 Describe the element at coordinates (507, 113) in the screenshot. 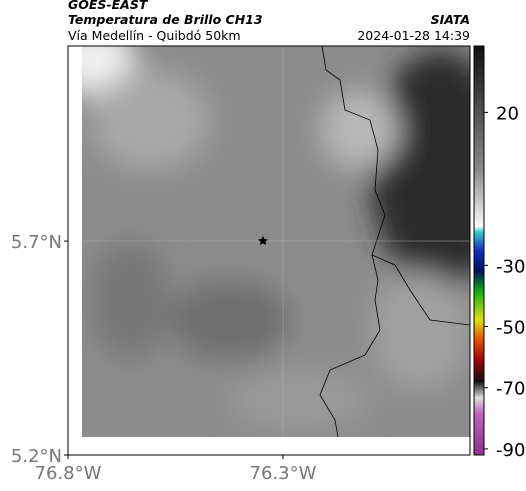

I see `colorbar-tick-label: 20` at that location.